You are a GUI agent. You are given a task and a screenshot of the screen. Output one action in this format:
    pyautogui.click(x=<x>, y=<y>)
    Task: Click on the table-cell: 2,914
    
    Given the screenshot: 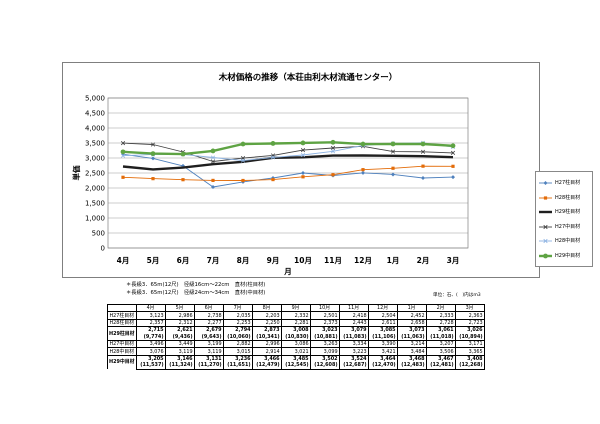 What is the action you would take?
    pyautogui.click(x=266, y=351)
    